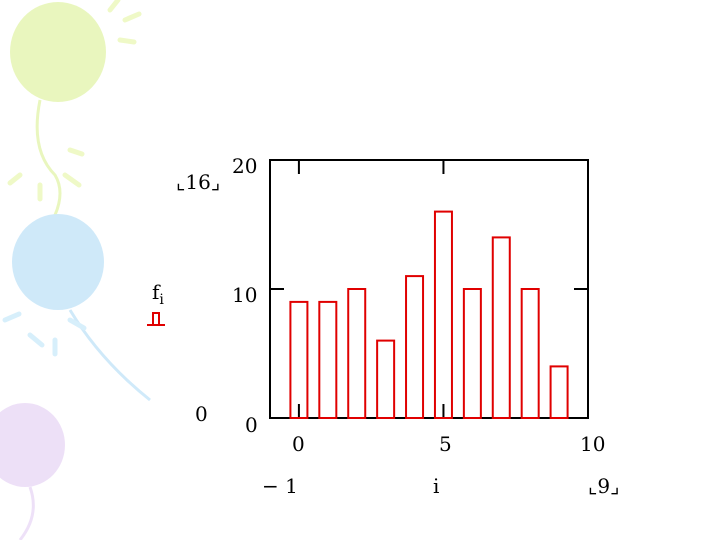 This screenshot has height=540, width=720. What do you see at coordinates (251, 425) in the screenshot?
I see `y-tick-label: 0` at bounding box center [251, 425].